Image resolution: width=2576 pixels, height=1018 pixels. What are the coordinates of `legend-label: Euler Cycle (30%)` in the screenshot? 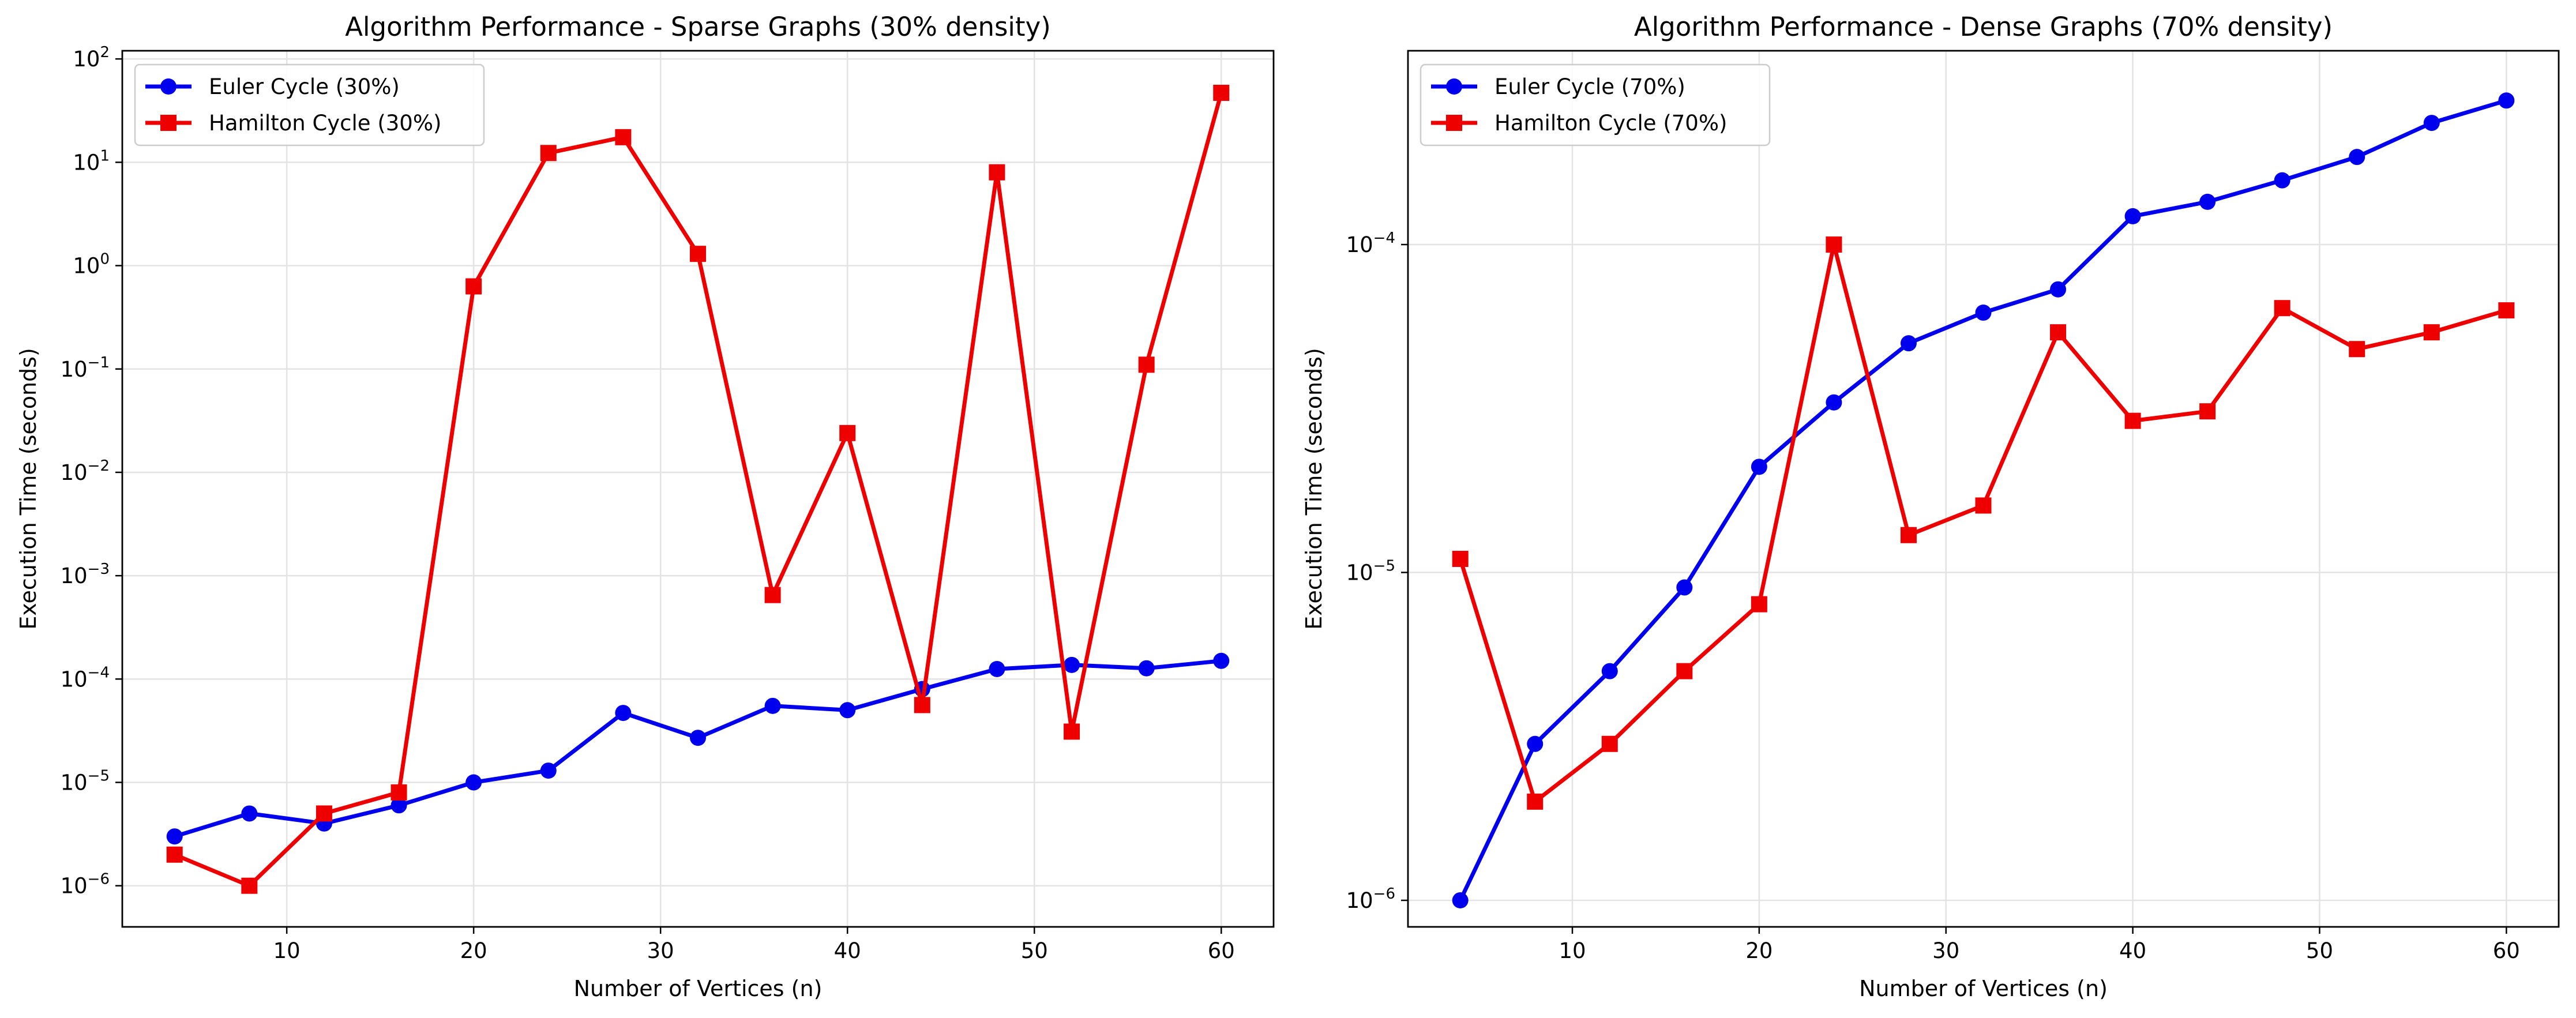 It's located at (304, 86).